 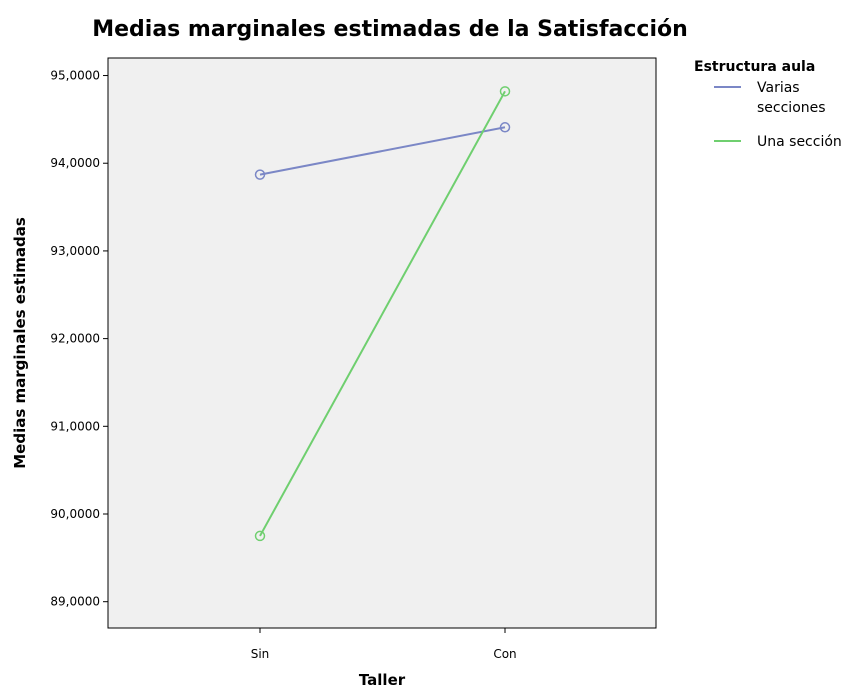 What do you see at coordinates (791, 108) in the screenshot?
I see `legend-label-1: secciones` at bounding box center [791, 108].